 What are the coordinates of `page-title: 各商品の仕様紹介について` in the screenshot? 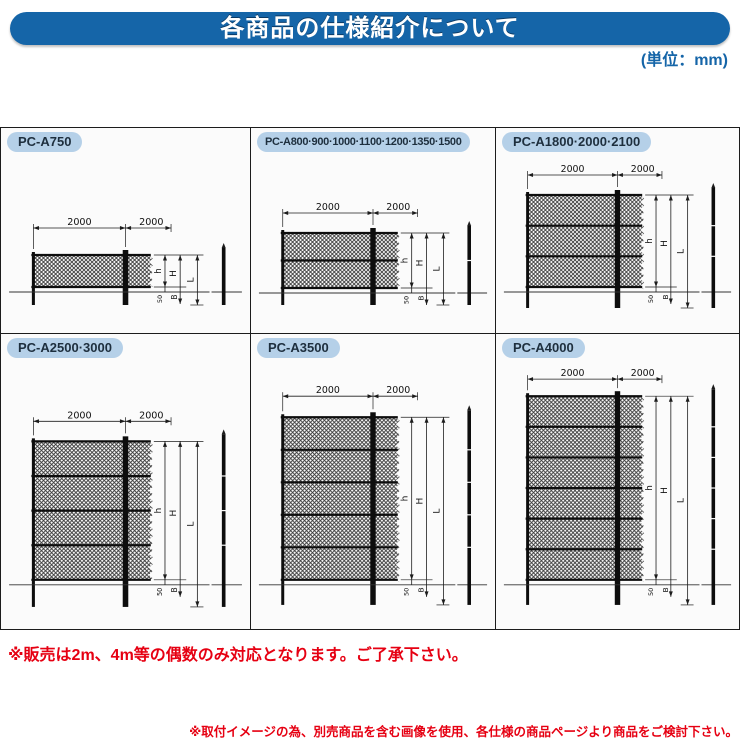 It's located at (370, 28).